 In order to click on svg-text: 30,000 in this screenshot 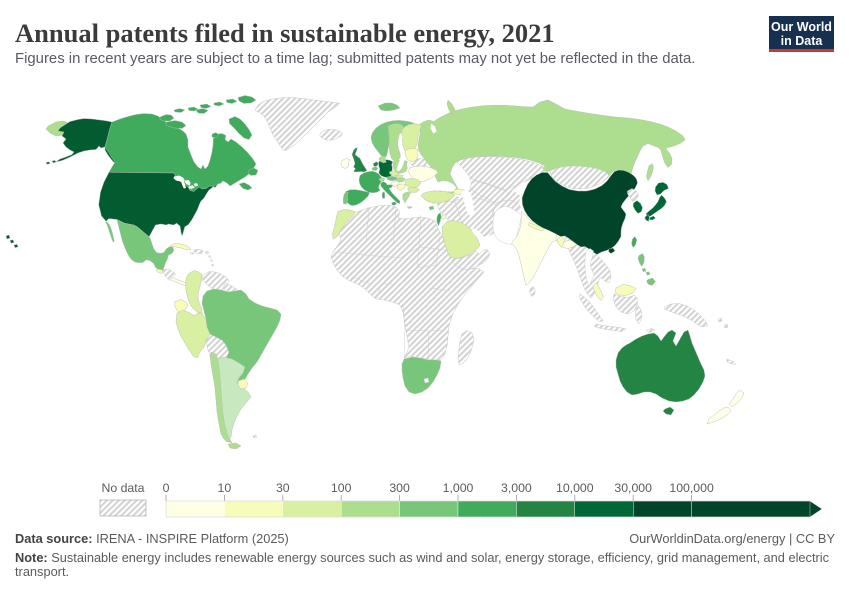, I will do `click(633, 488)`.